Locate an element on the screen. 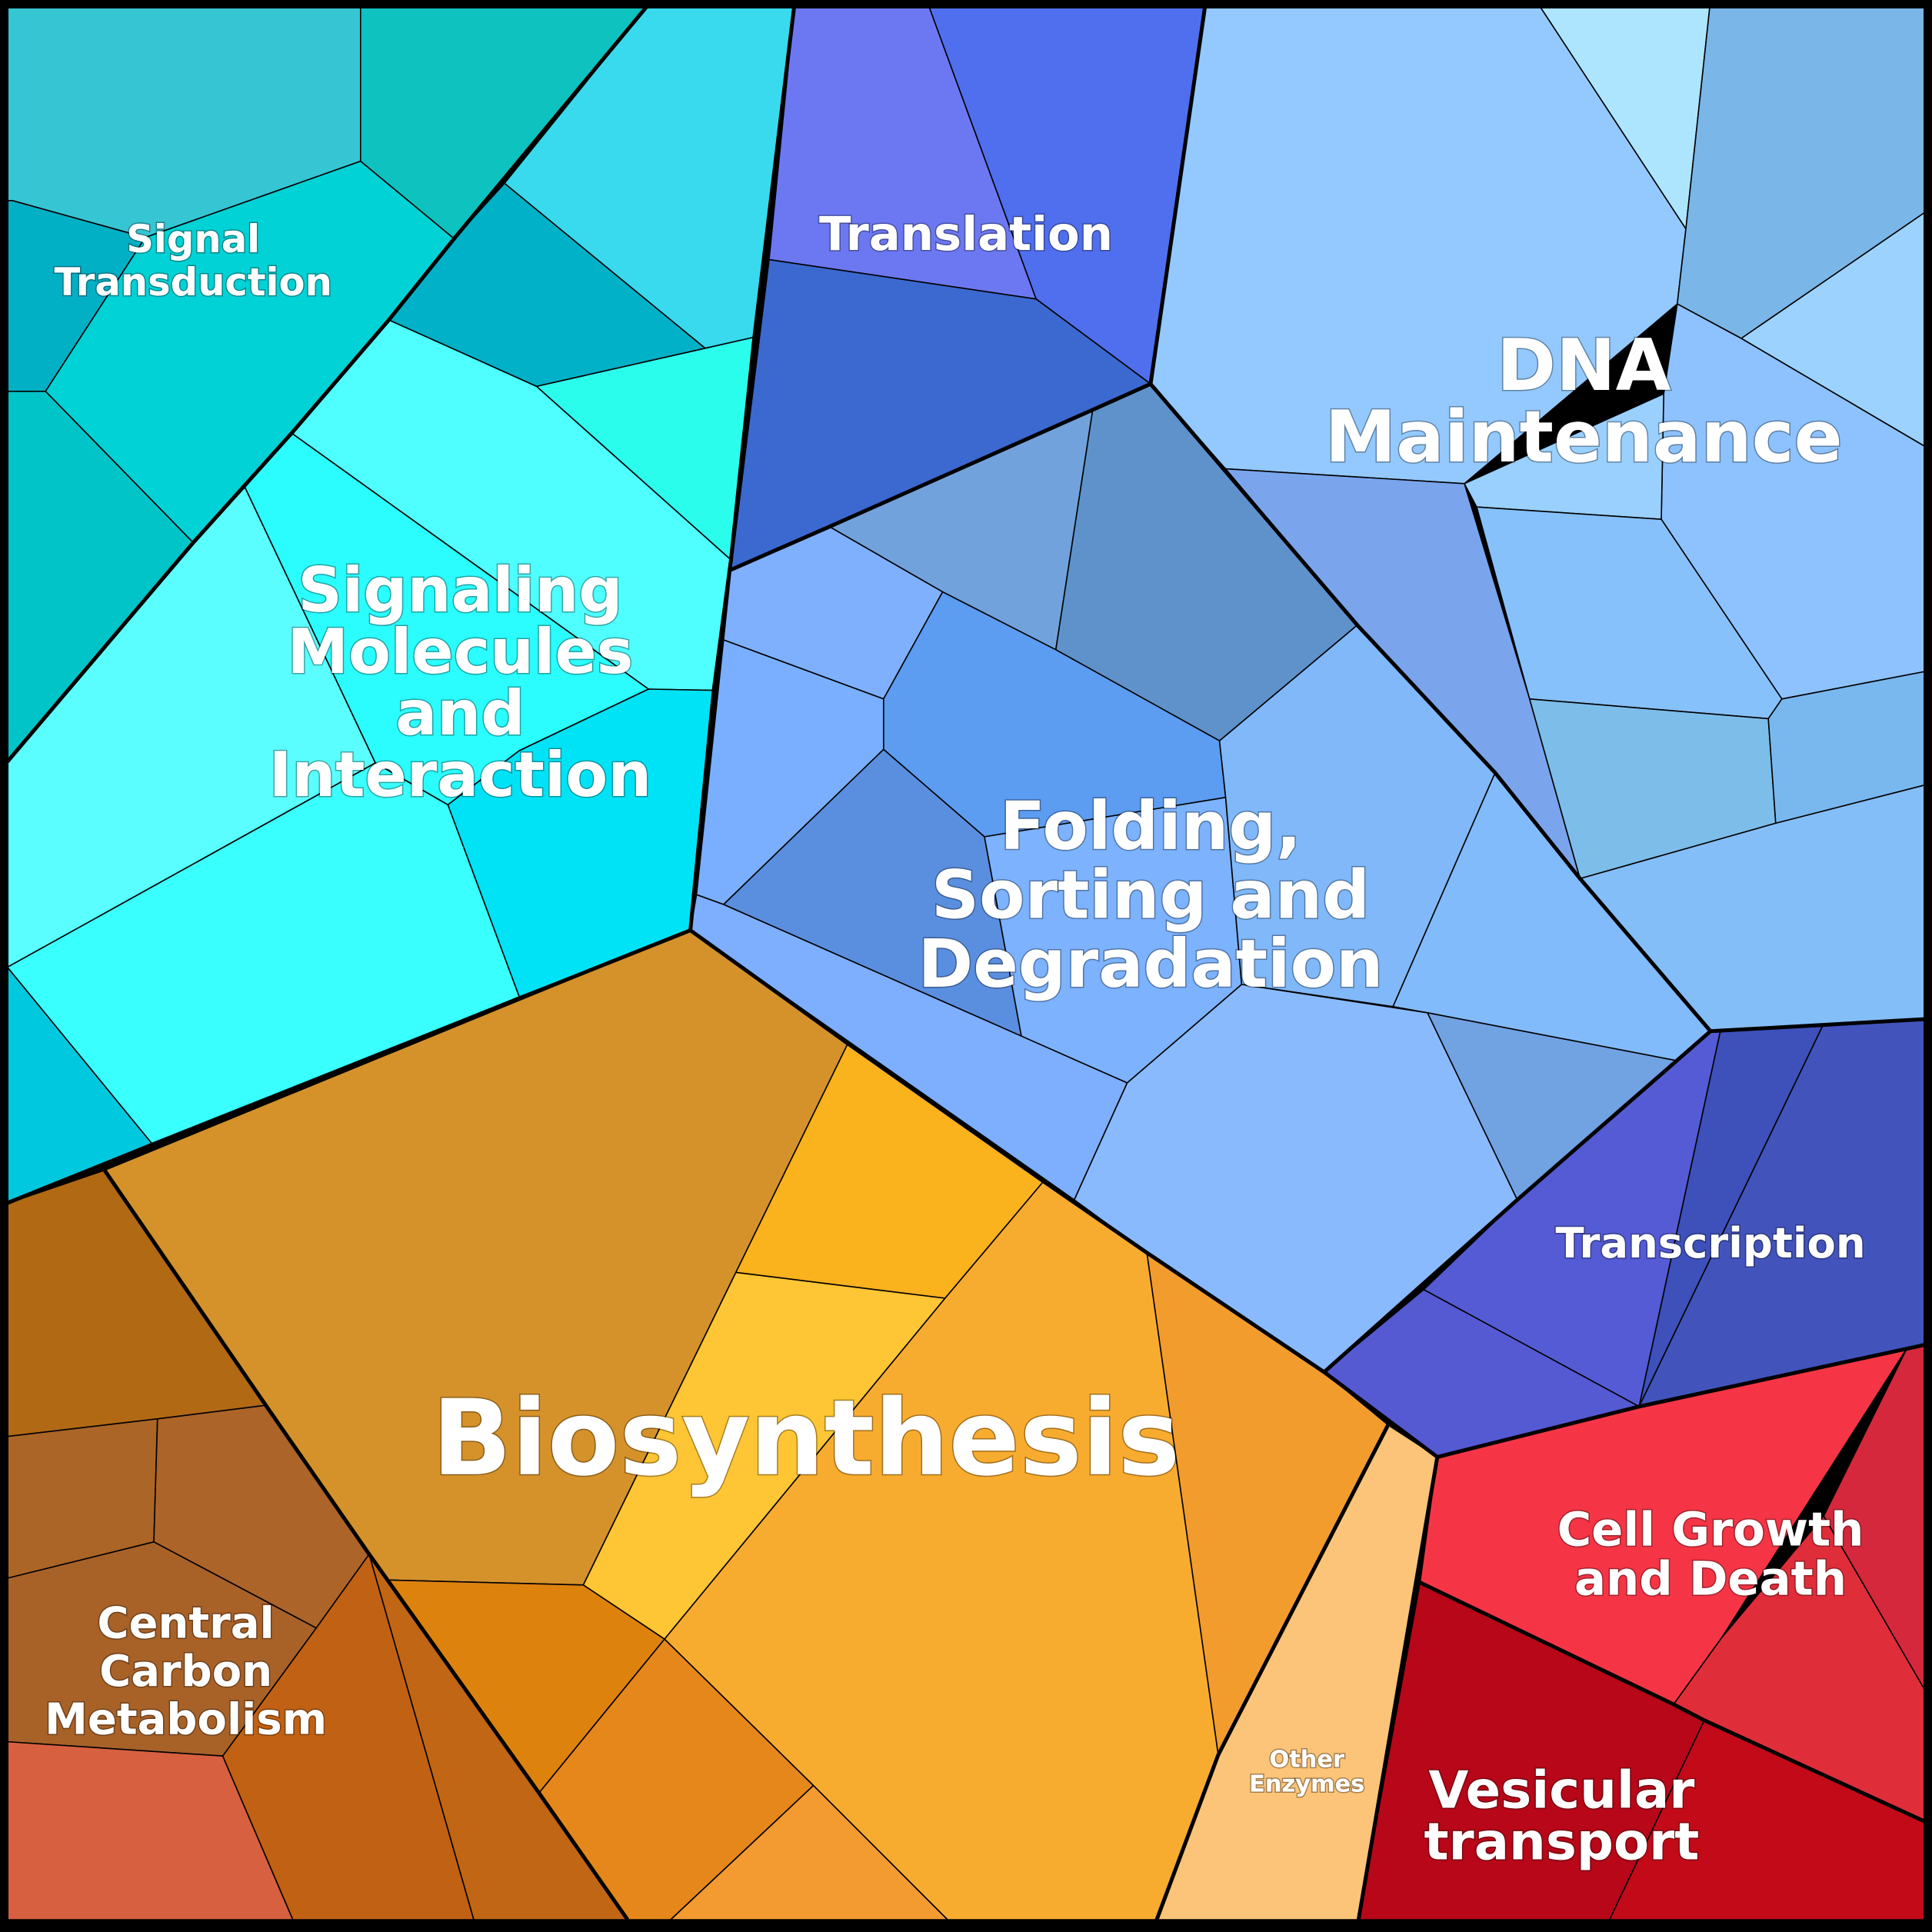 The width and height of the screenshot is (1932, 1932). cell-growth-label-line-1: Cell Growth is located at coordinates (1710, 1530).